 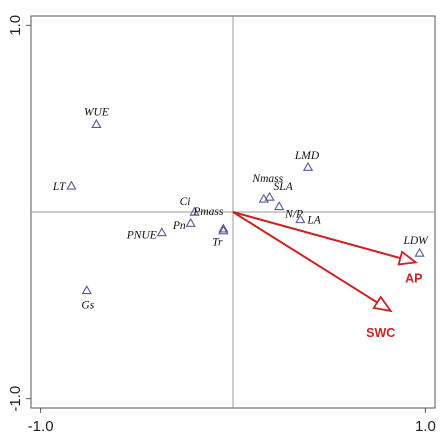 I want to click on y-tick-label: -1.0, so click(x=15, y=399).